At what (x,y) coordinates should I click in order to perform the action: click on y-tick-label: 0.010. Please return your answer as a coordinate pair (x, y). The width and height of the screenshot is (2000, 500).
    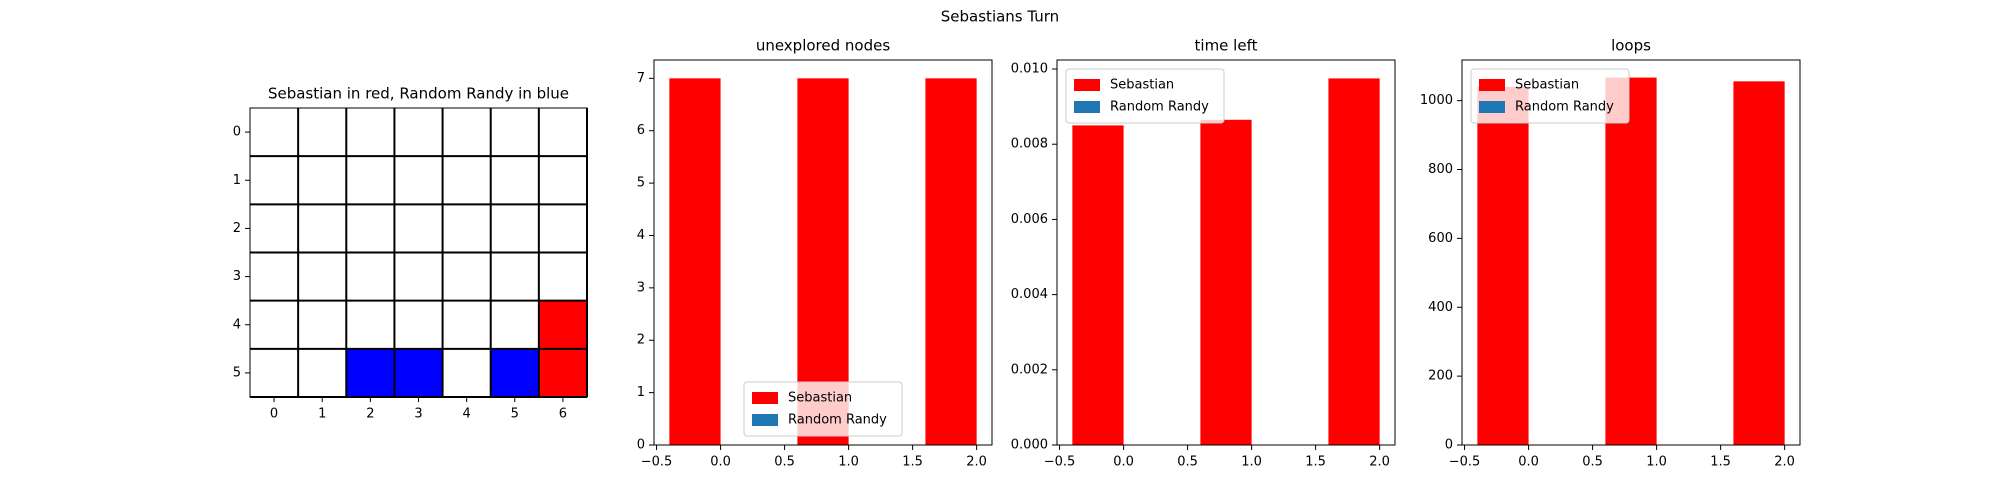
    Looking at the image, I should click on (1029, 69).